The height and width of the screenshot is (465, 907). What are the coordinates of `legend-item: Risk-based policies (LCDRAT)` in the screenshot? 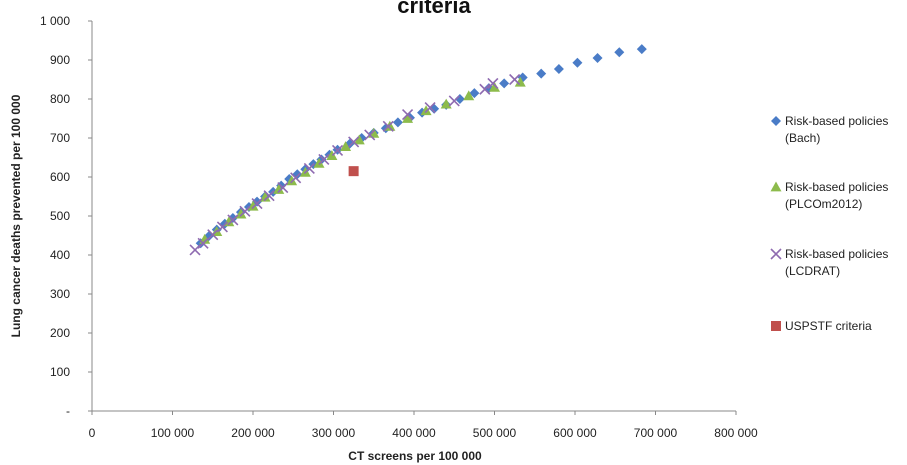 It's located at (829, 262).